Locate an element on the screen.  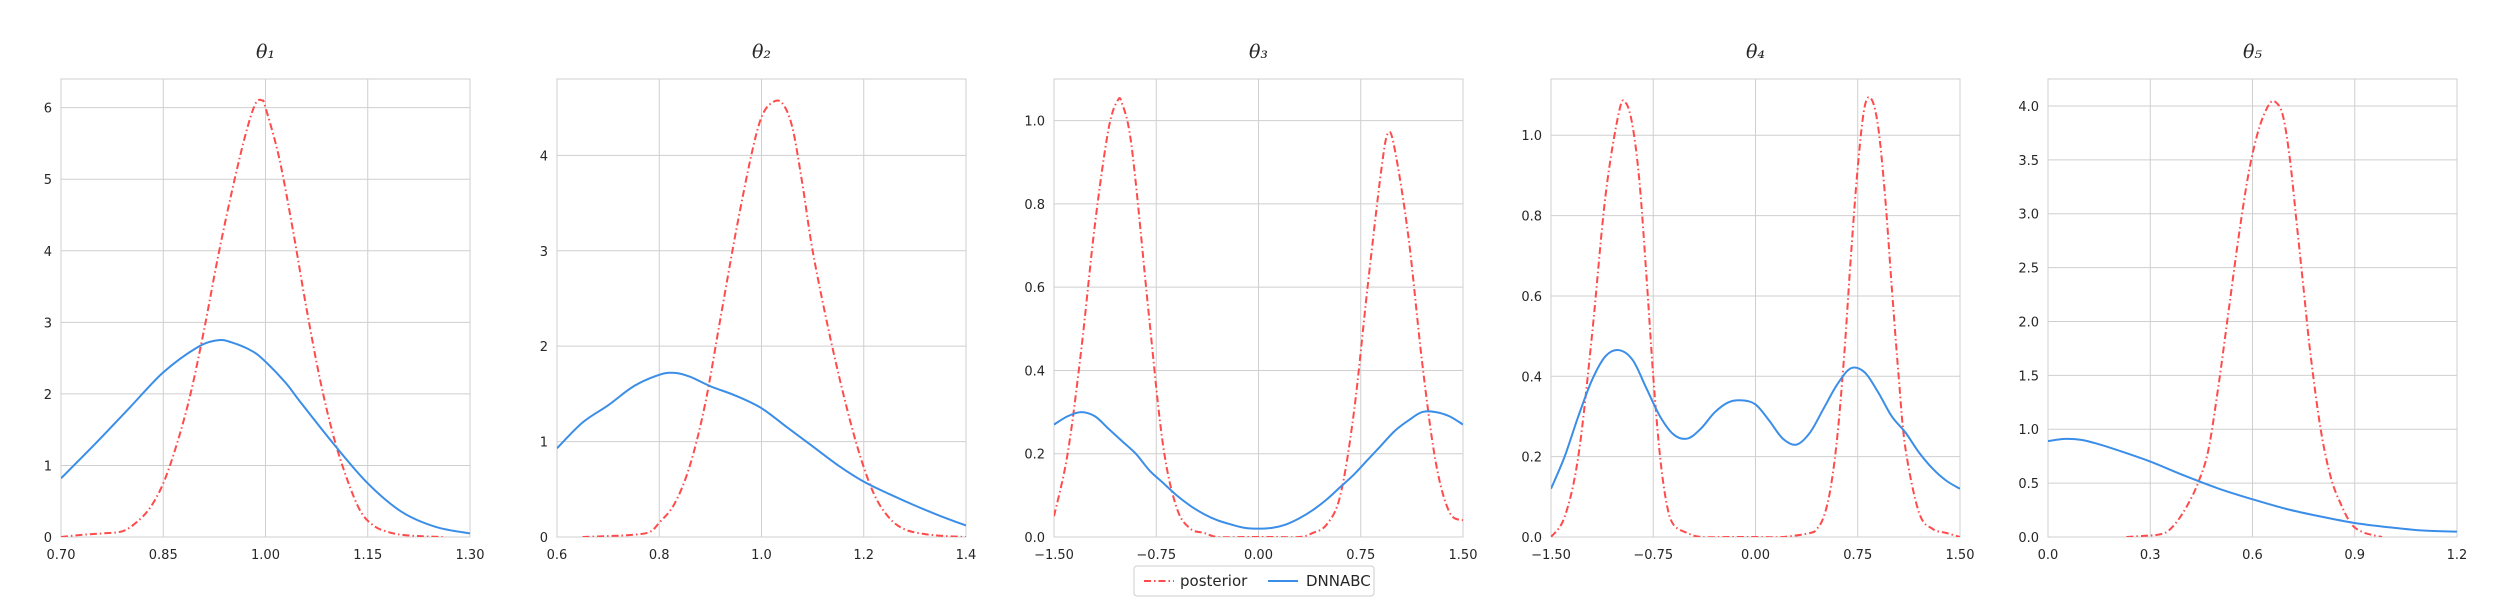
legend: posterior DNNABC is located at coordinates (1254, 581).